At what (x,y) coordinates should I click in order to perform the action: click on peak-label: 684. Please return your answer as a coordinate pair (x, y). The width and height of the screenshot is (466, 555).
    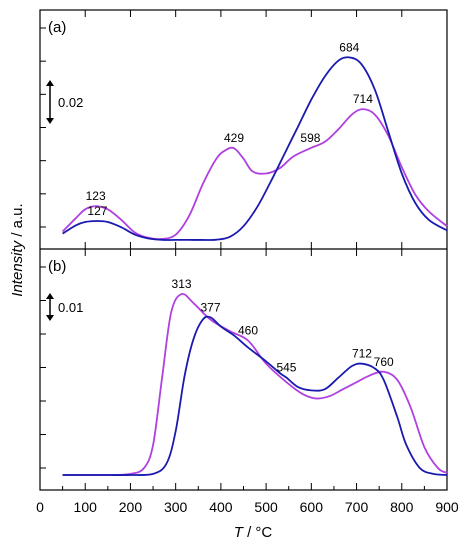
    Looking at the image, I should click on (349, 47).